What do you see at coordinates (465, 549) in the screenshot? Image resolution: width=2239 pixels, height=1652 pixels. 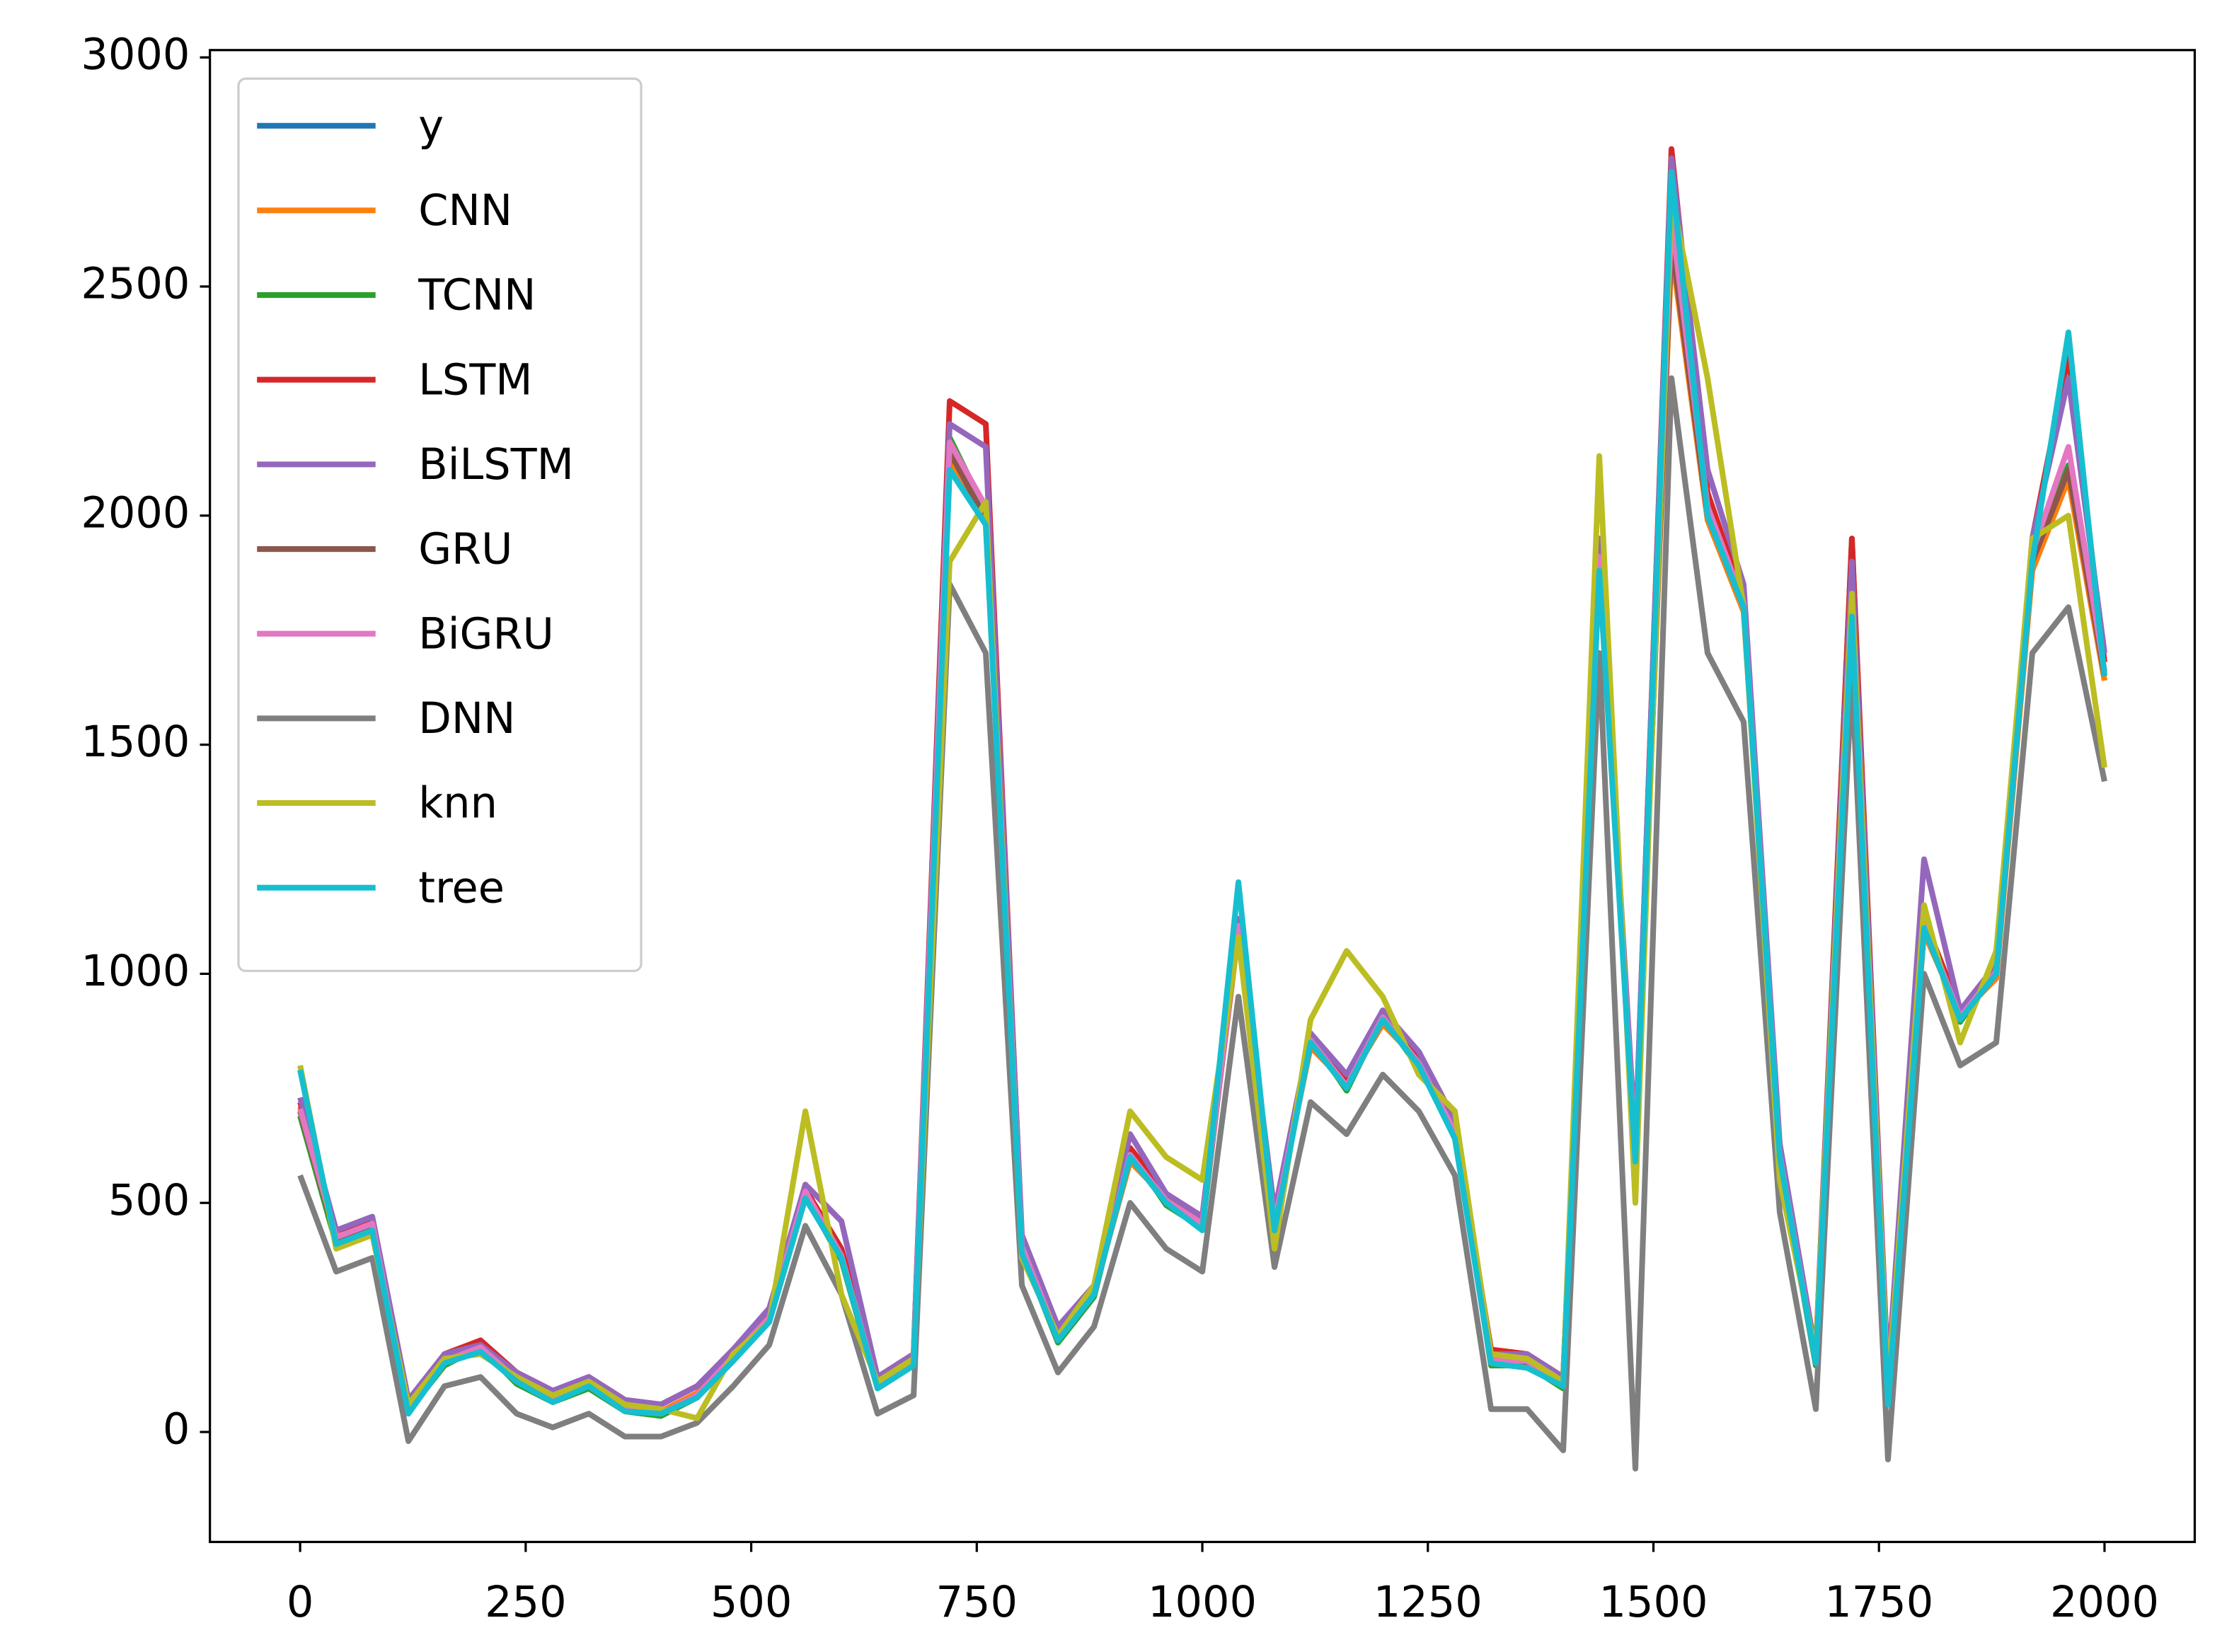 I see `legend-label: GRU` at bounding box center [465, 549].